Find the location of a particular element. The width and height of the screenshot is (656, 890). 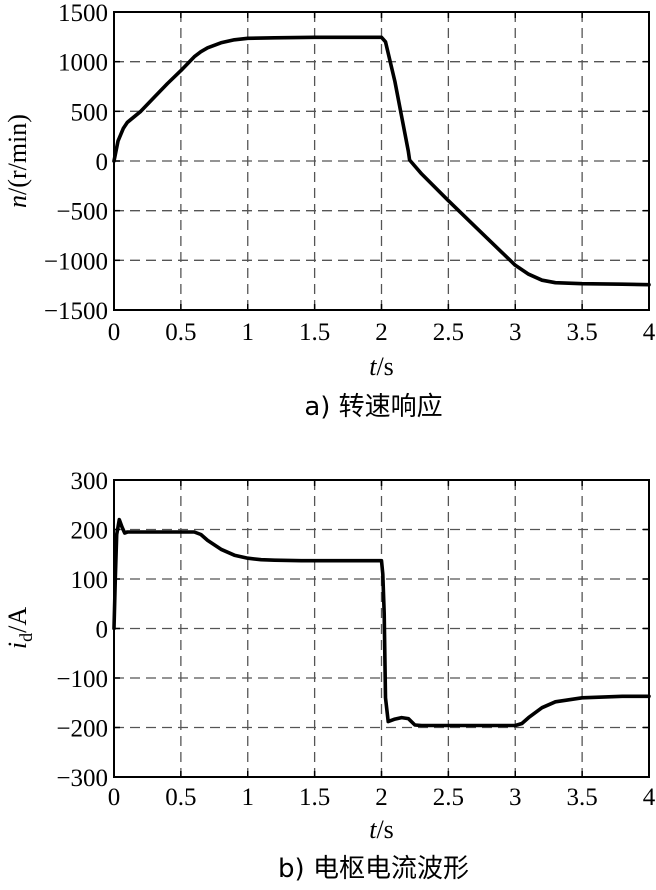

y-tick-label: −300 is located at coordinates (82, 778).